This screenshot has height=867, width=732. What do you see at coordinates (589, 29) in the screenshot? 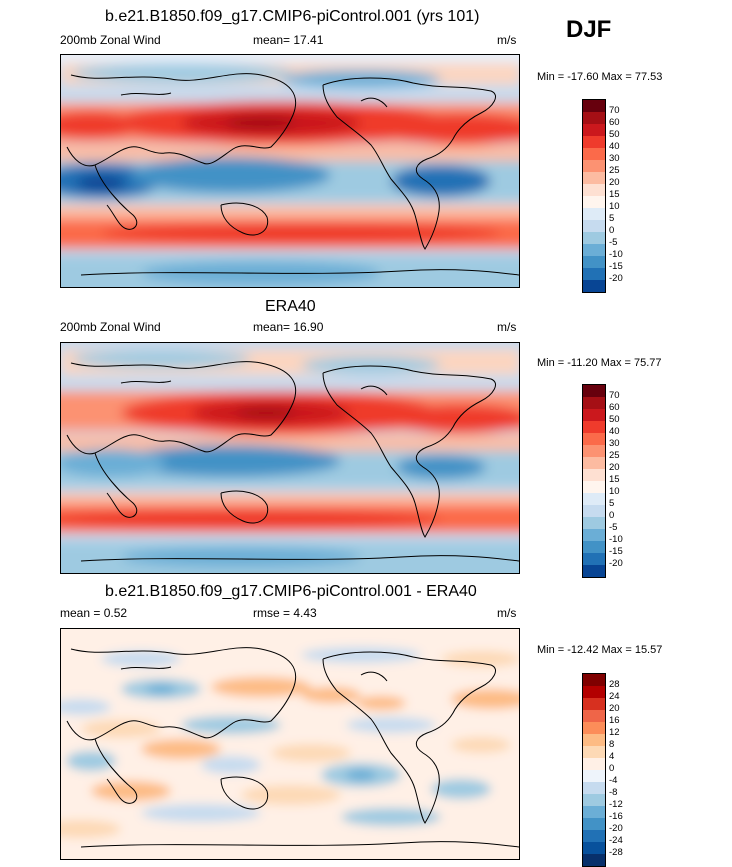
I see `season-label: DJF` at bounding box center [589, 29].